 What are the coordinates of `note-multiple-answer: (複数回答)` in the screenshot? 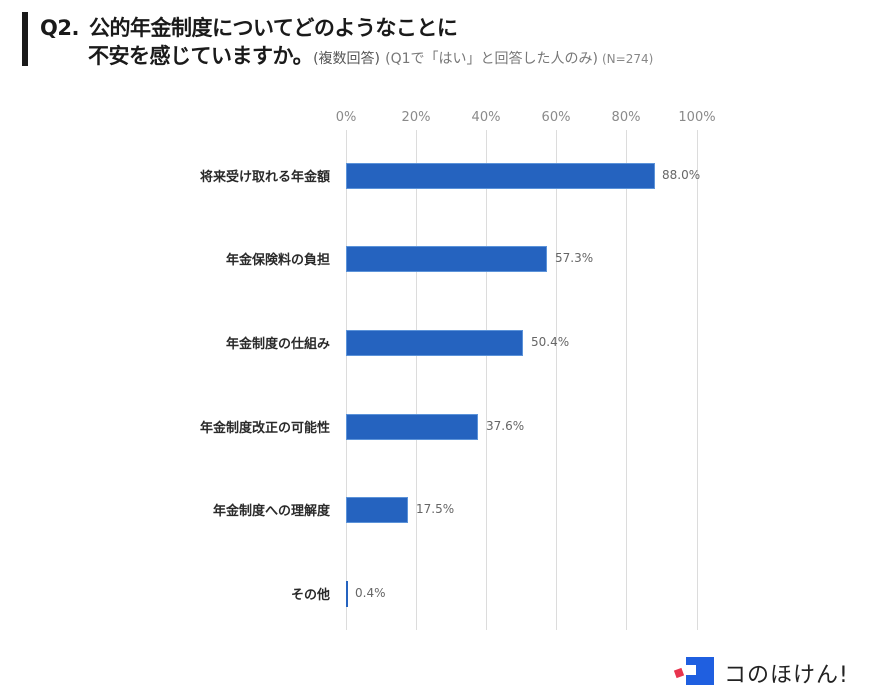 It's located at (347, 59).